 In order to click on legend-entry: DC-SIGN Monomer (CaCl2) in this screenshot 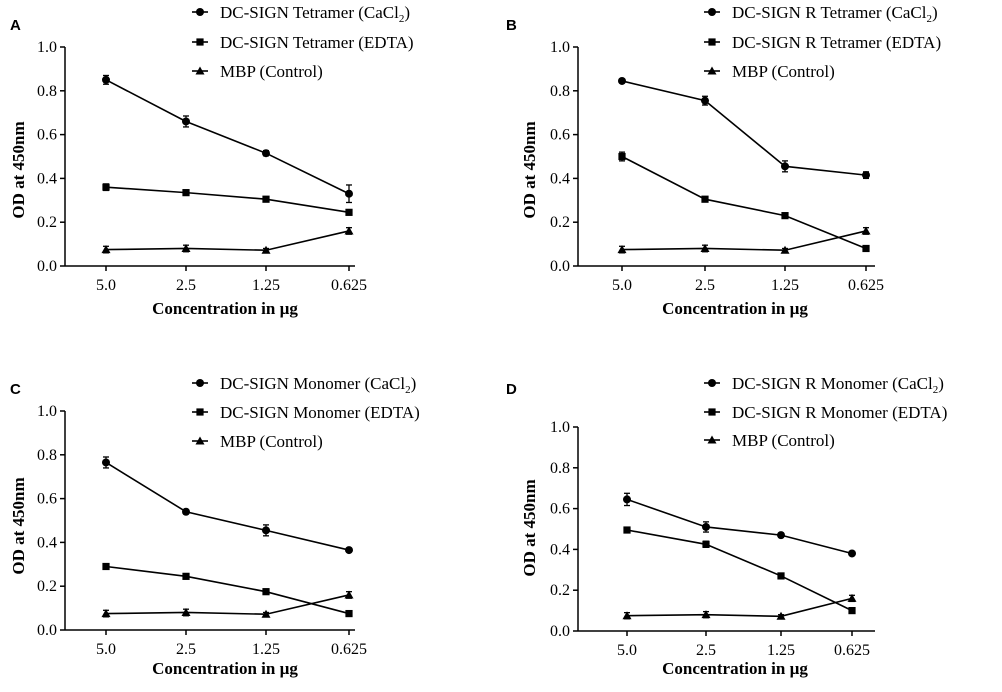, I will do `click(304, 385)`.